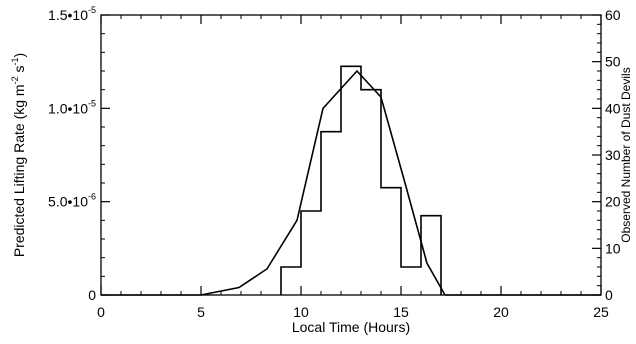  Describe the element at coordinates (613, 155) in the screenshot. I see `y-right-tick-label: 30` at that location.